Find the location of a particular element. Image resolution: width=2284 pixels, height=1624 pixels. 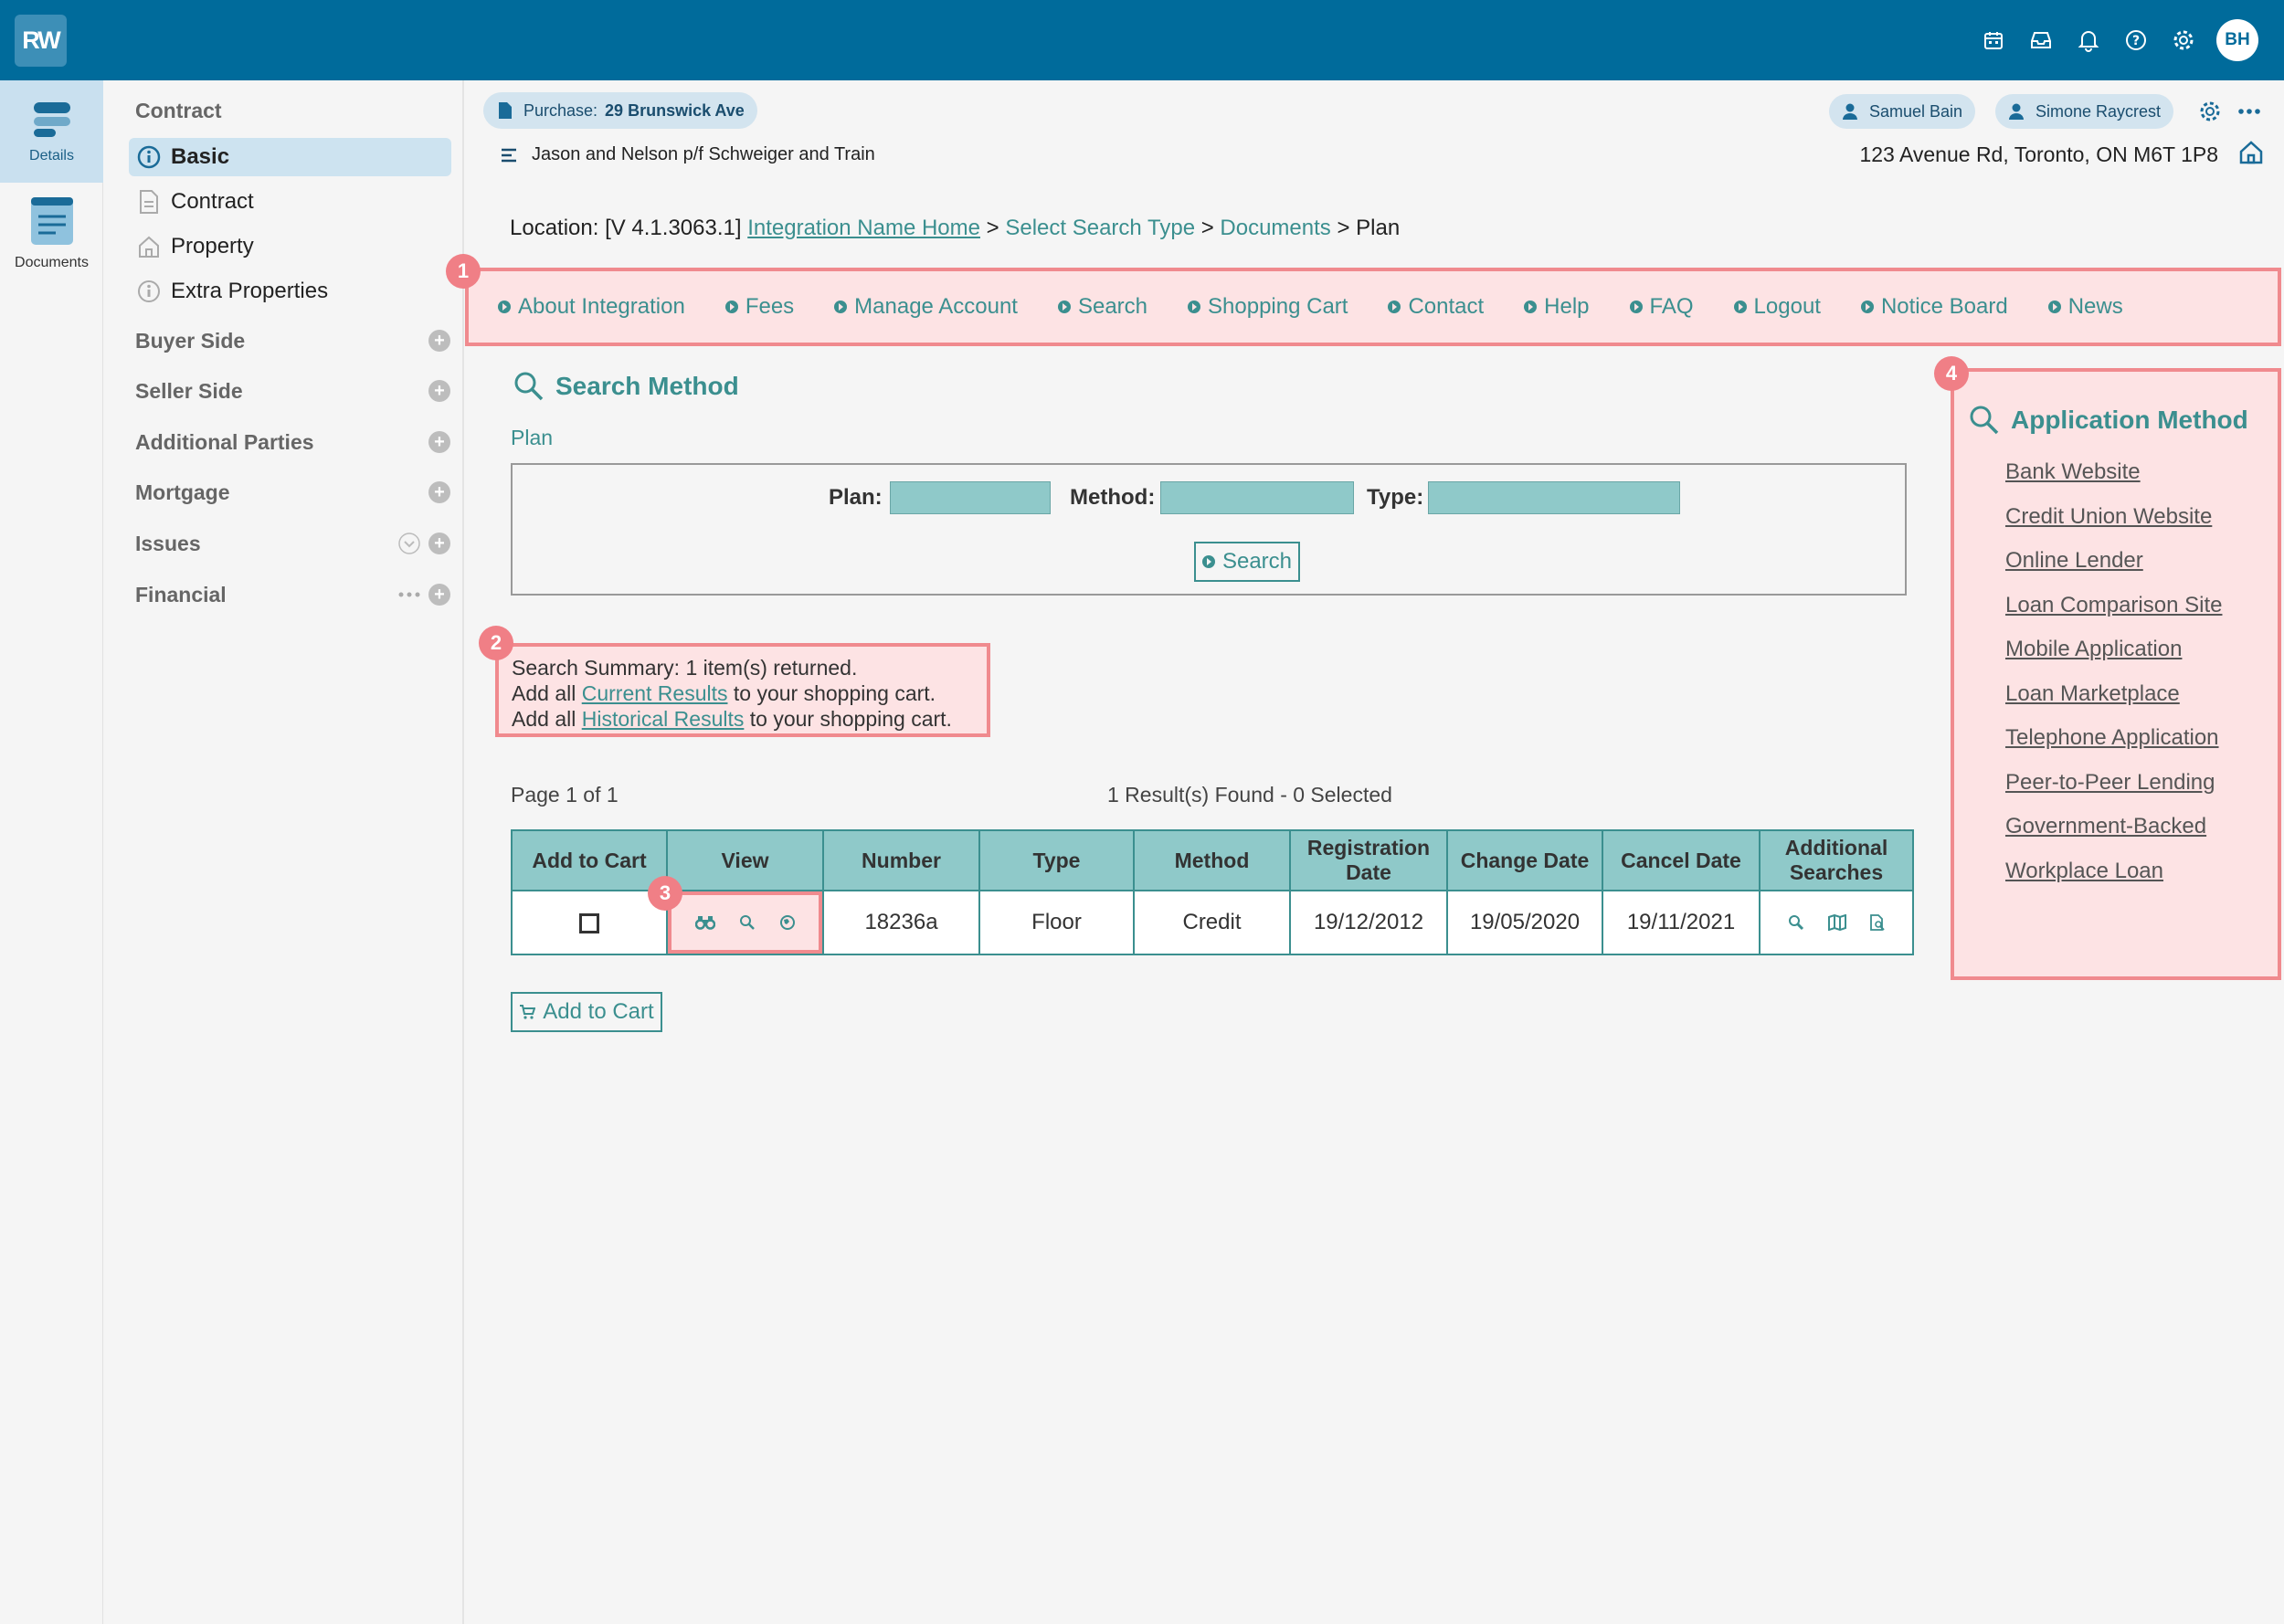

nav-notice-board: Notice Board is located at coordinates (1934, 307).